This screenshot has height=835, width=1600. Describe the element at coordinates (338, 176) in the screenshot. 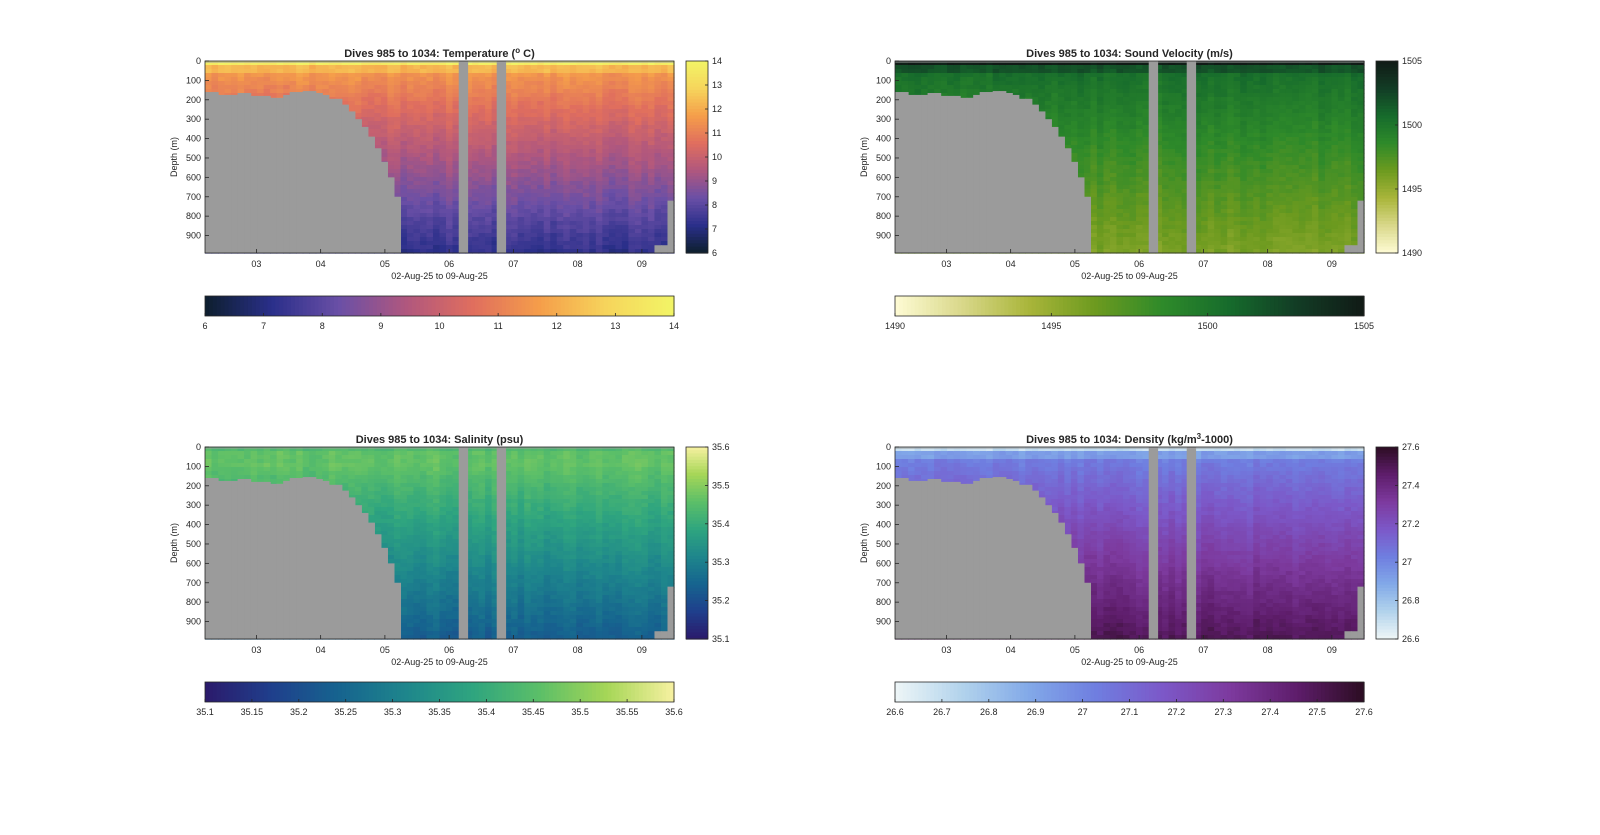

I see `land-column` at that location.